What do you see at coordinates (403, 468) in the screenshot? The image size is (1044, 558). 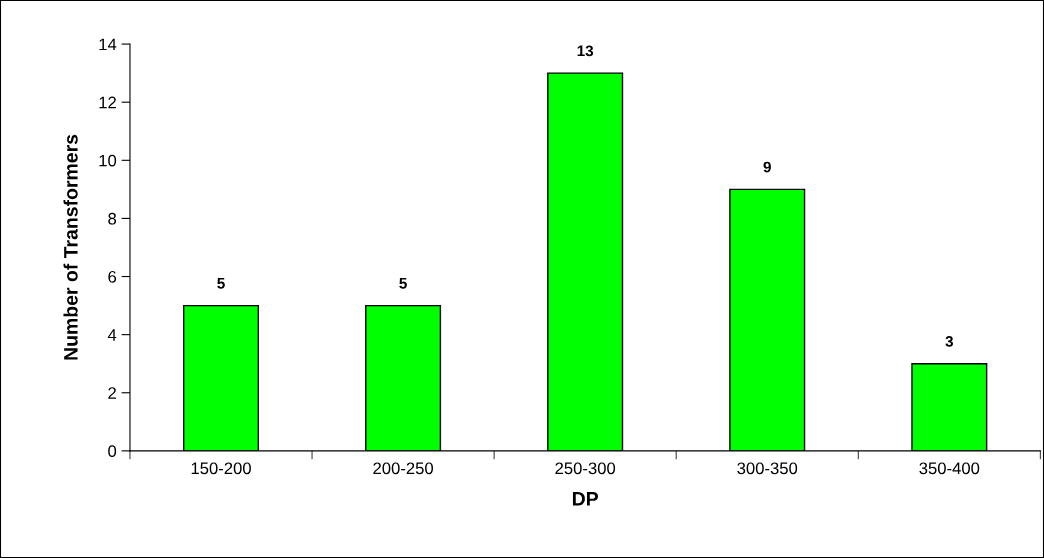 I see `x-tick-label: 200-250` at bounding box center [403, 468].